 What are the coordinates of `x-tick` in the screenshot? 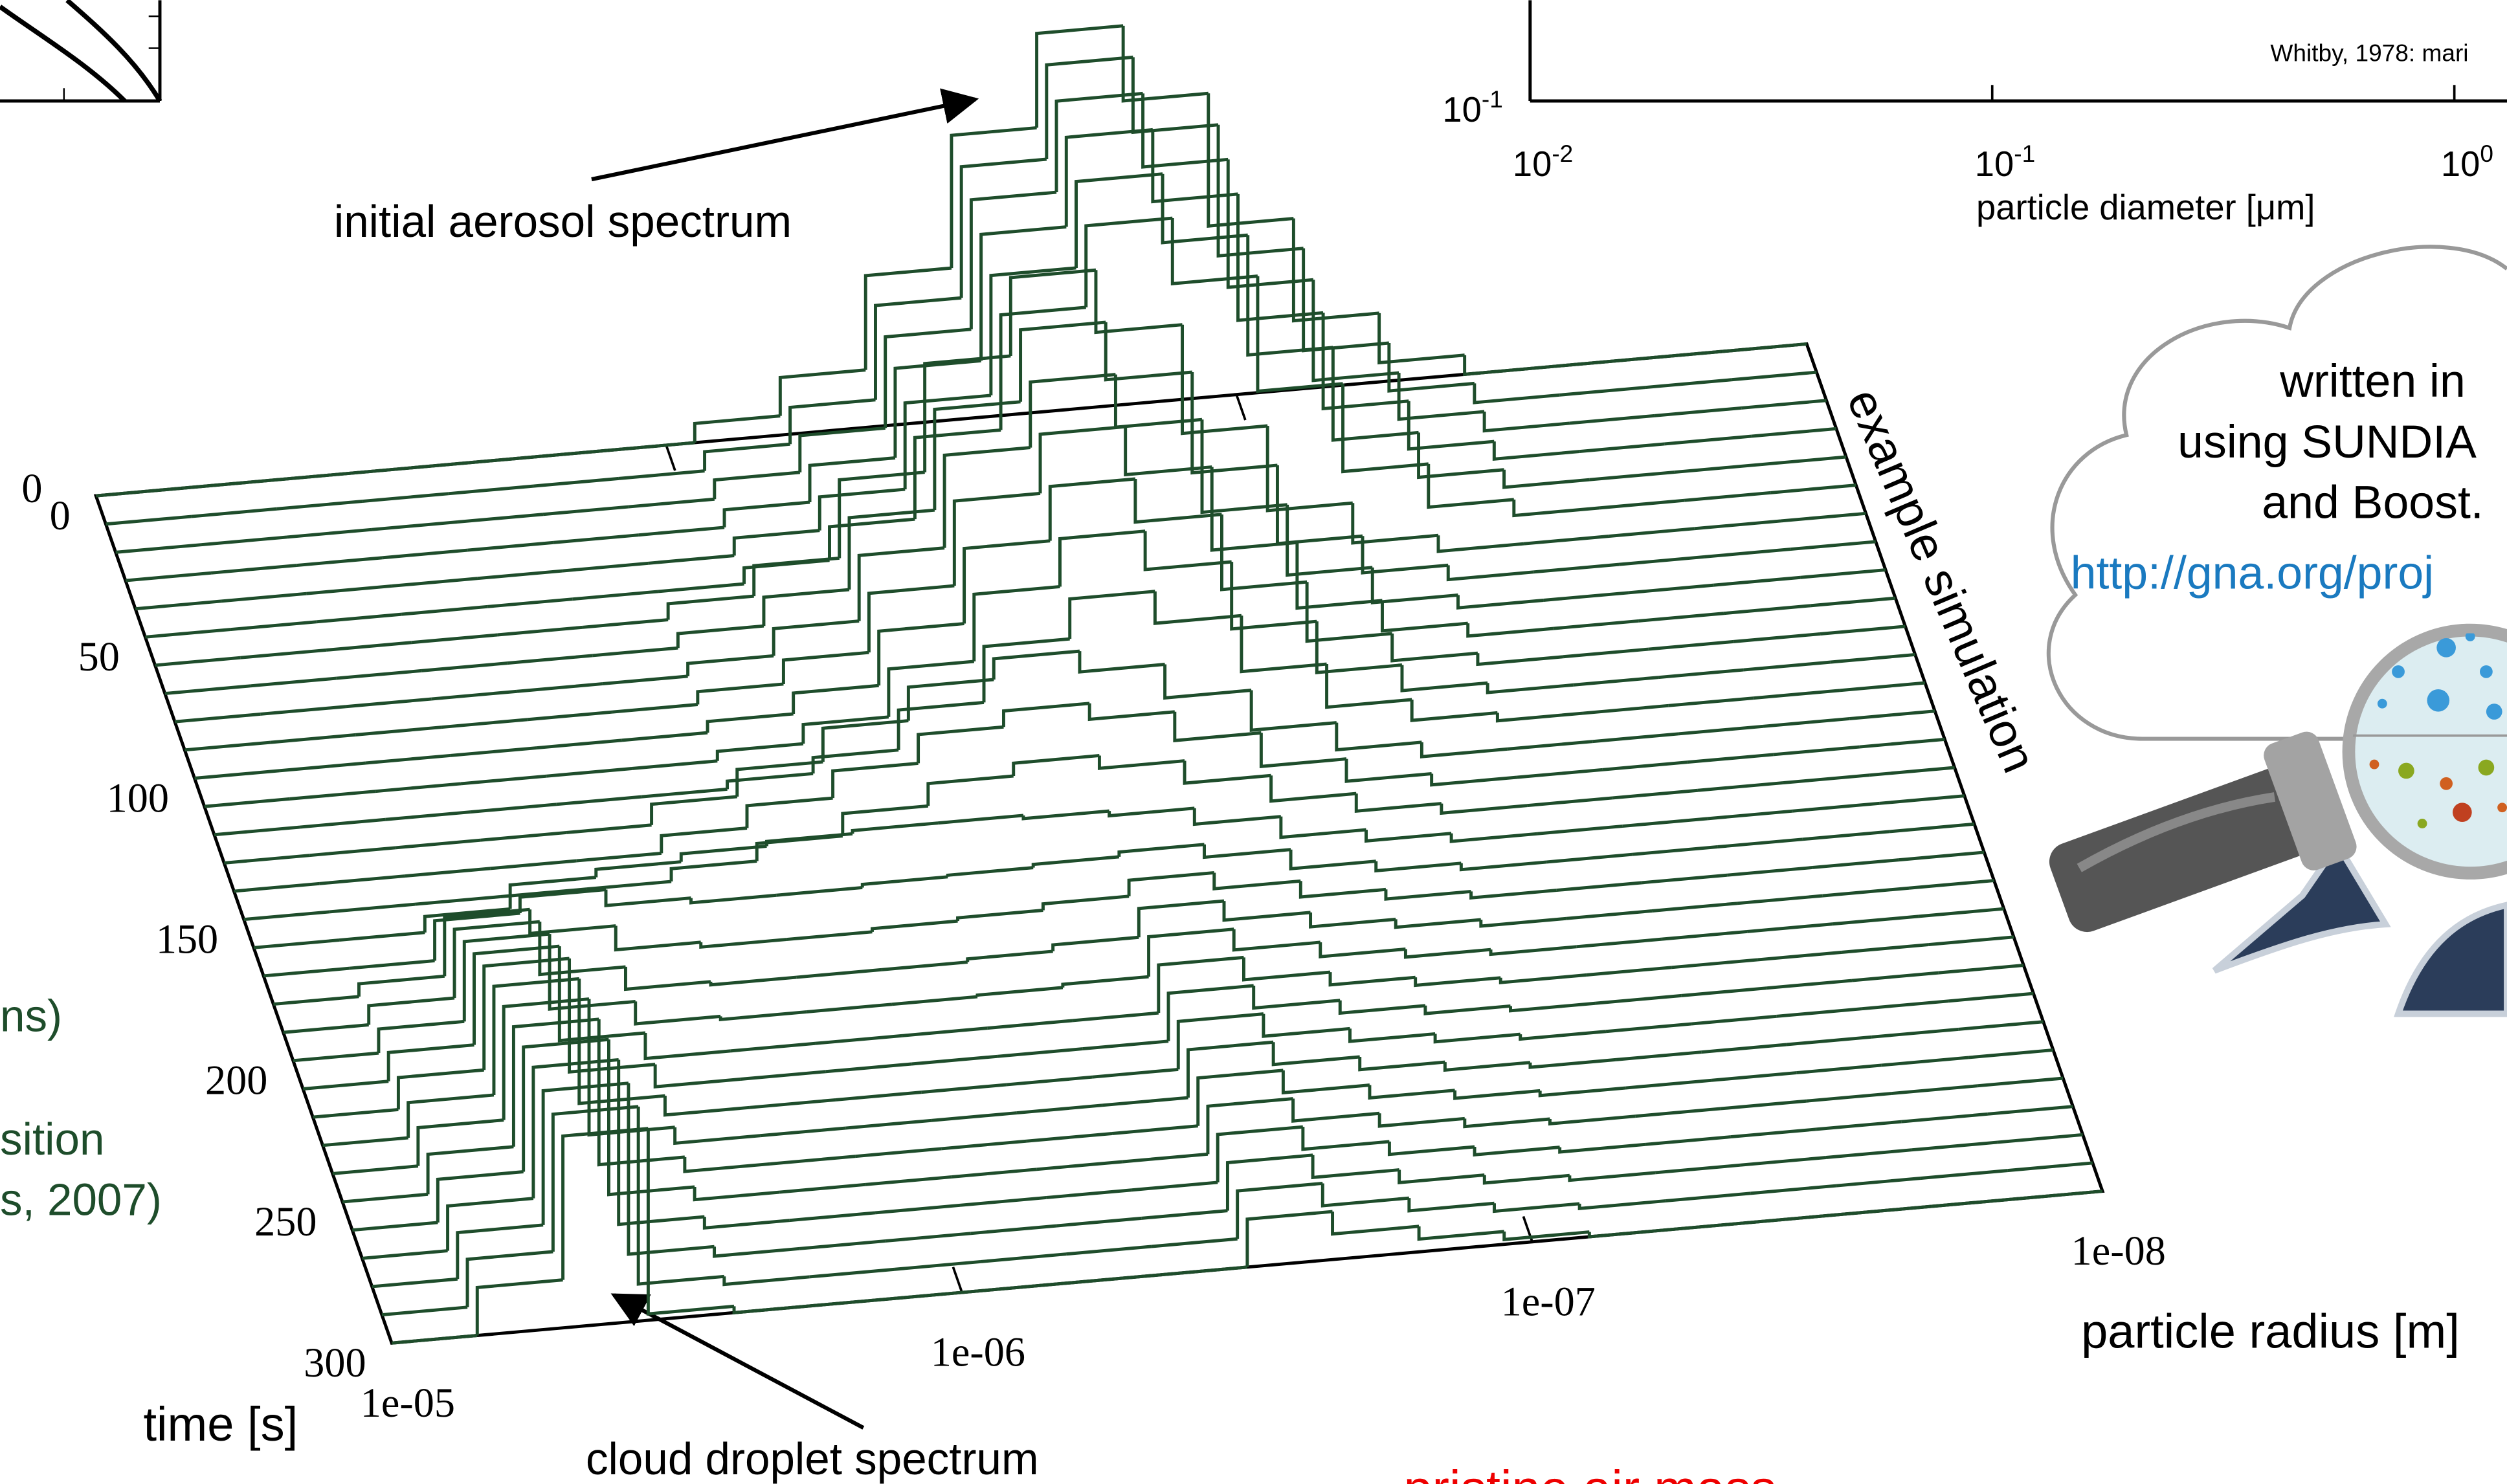 It's located at (1811, 356).